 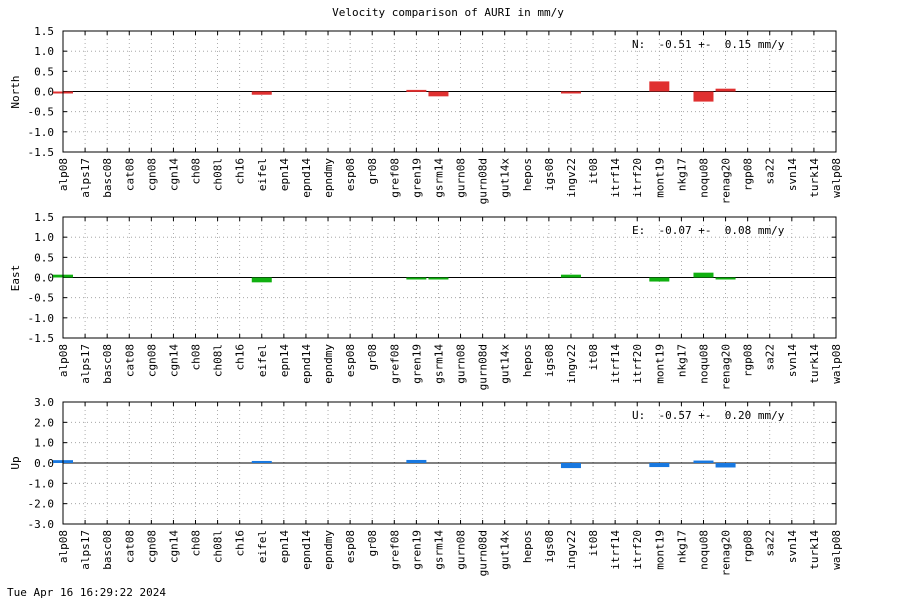 What do you see at coordinates (44, 443) in the screenshot?
I see `panel-up-ytick-label: 1.0` at bounding box center [44, 443].